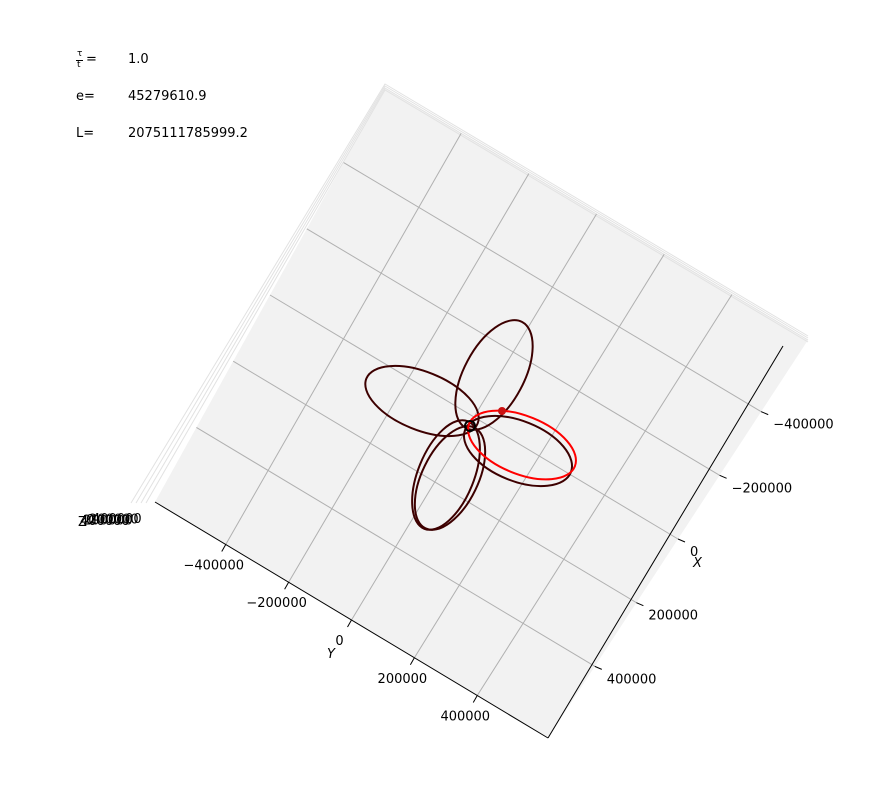  Describe the element at coordinates (276, 603) in the screenshot. I see `y-tick-label: −200000` at that location.